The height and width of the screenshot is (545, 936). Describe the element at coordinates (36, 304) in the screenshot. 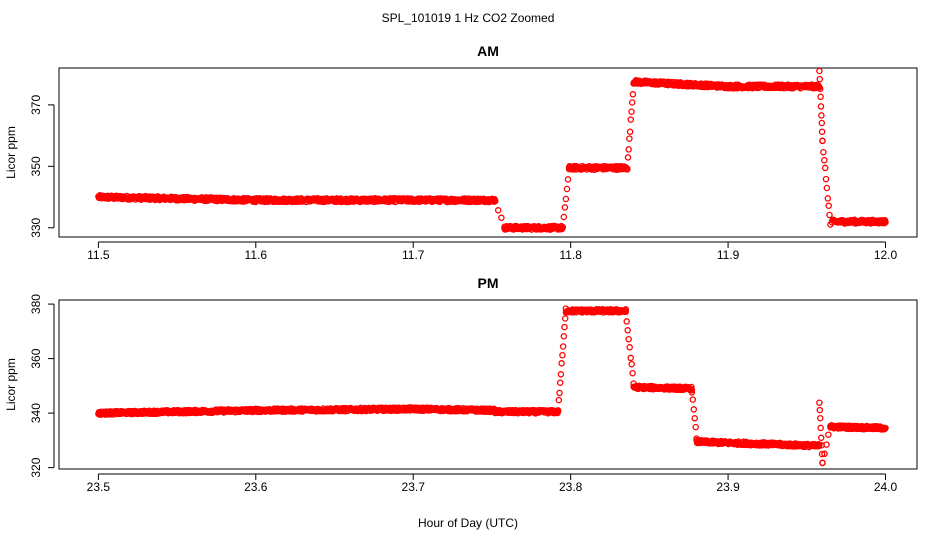

I see `y-tick-label: 380` at that location.